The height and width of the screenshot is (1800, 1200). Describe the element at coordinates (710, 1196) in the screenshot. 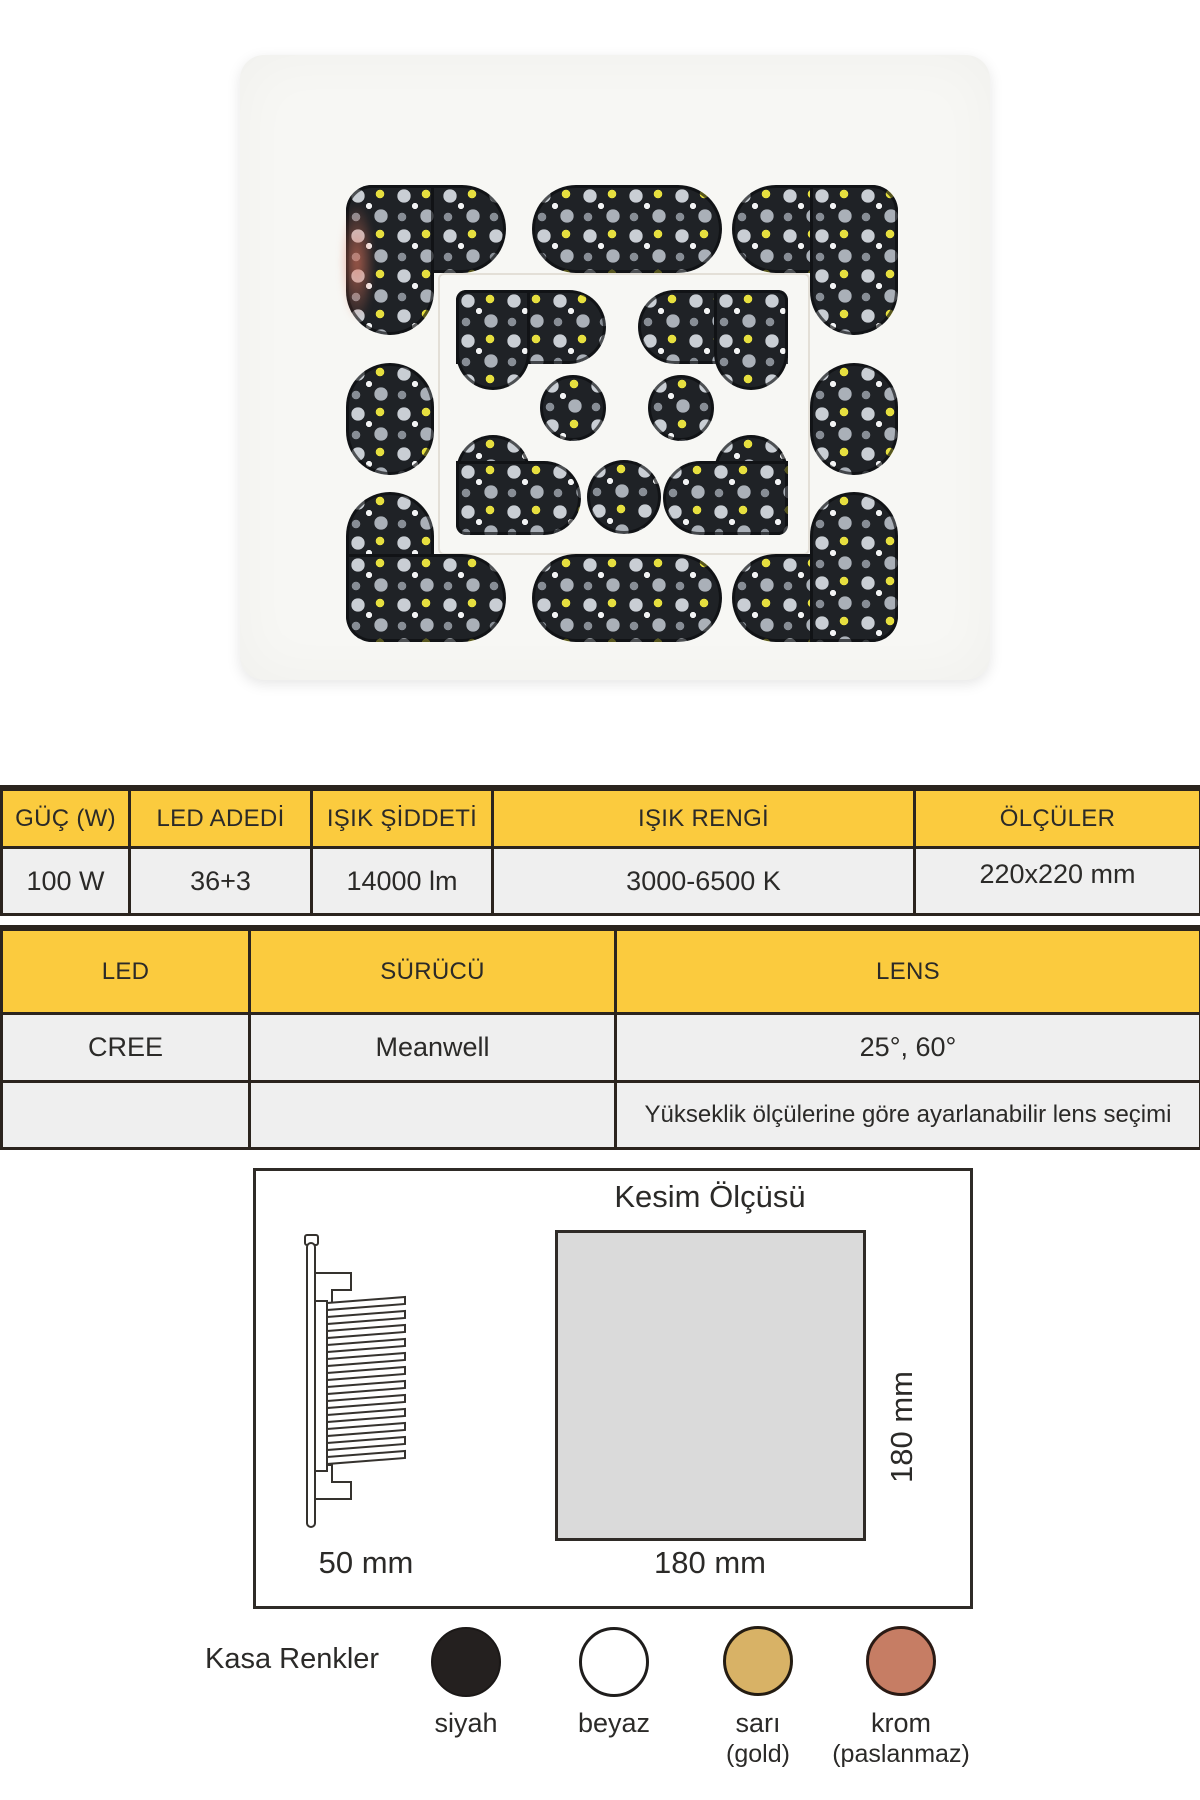

I see `cutout-diagram-title: Kesim Ölçüsü` at that location.